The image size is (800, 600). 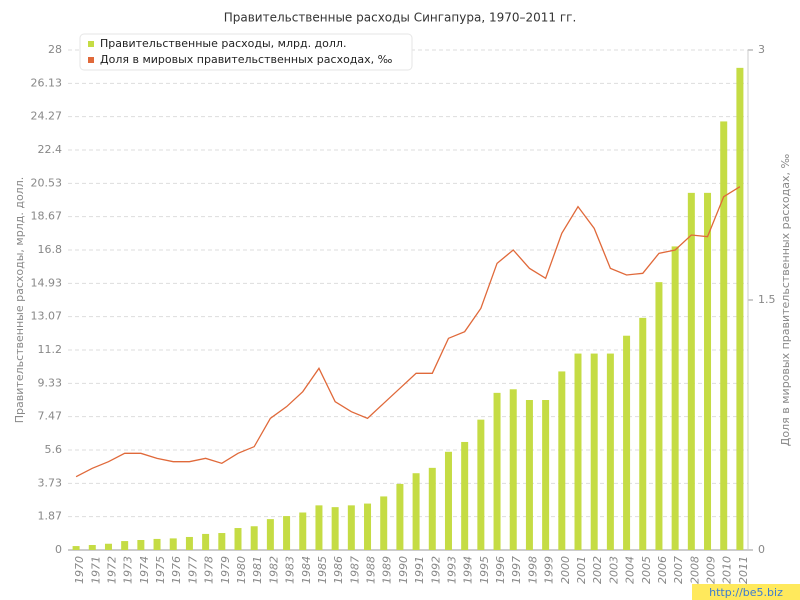 What do you see at coordinates (55, 49) in the screenshot?
I see `y-tick-label: 28` at bounding box center [55, 49].